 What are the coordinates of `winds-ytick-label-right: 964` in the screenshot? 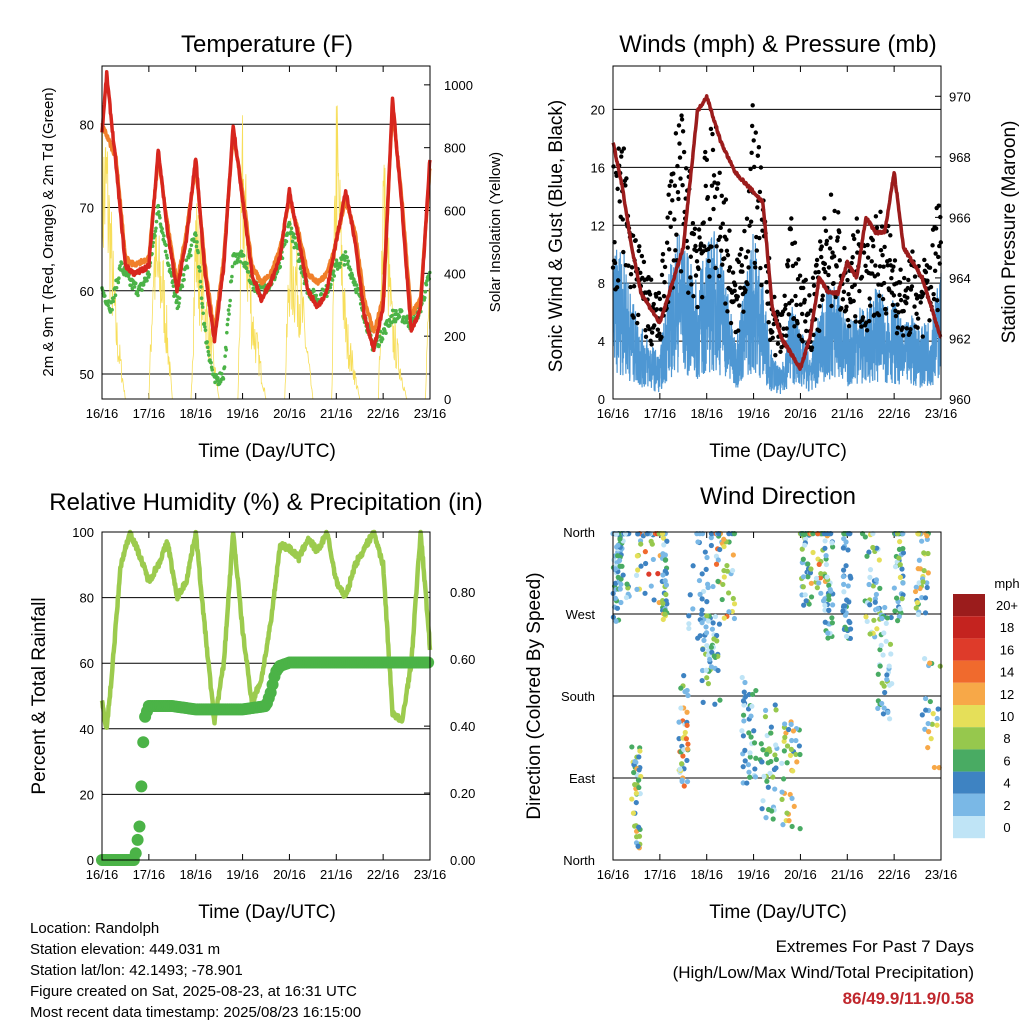 It's located at (960, 278).